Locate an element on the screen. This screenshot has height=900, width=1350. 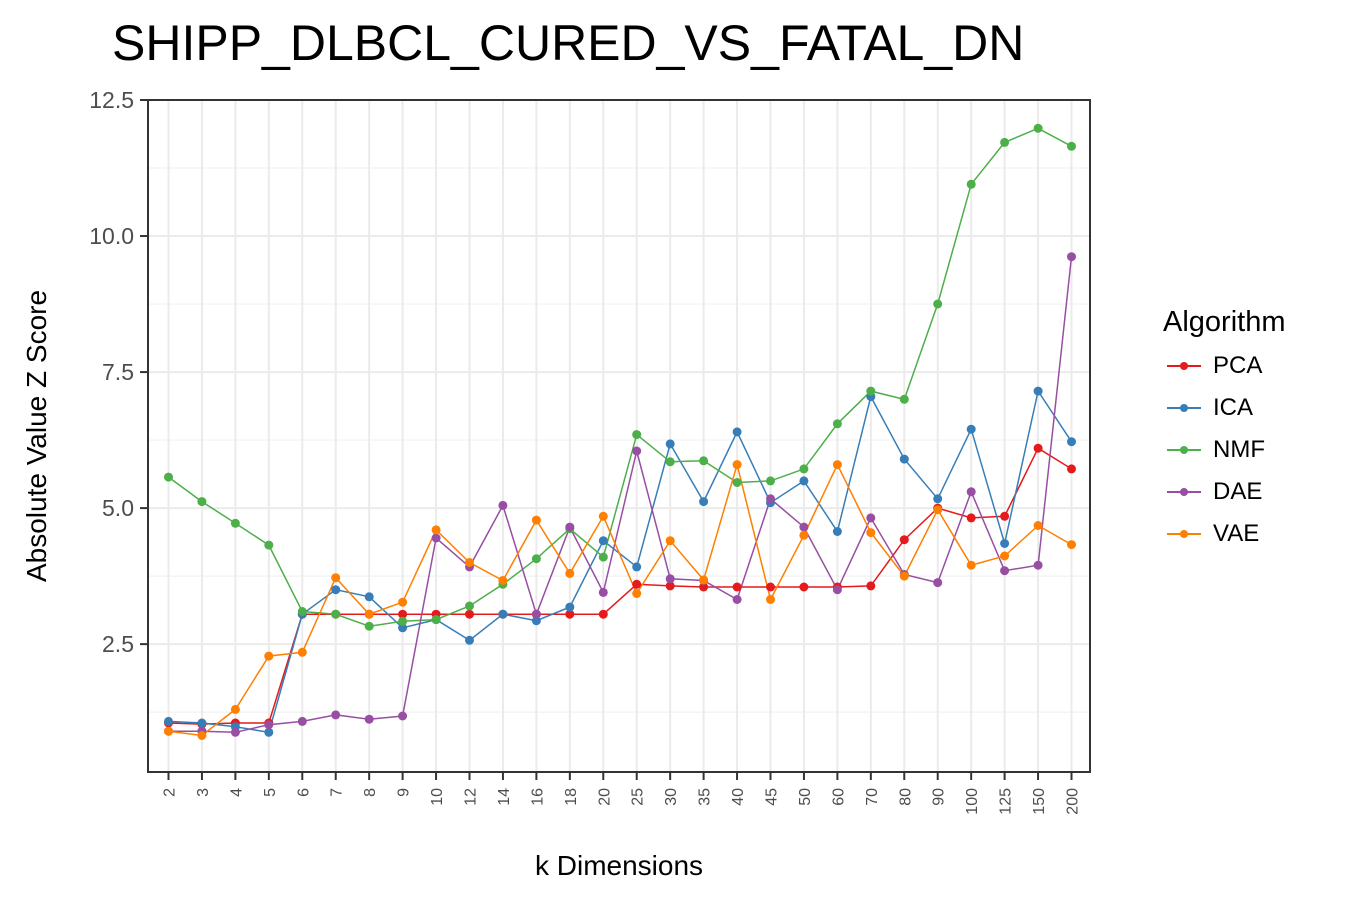
x-tick-label: 60 is located at coordinates (838, 797).